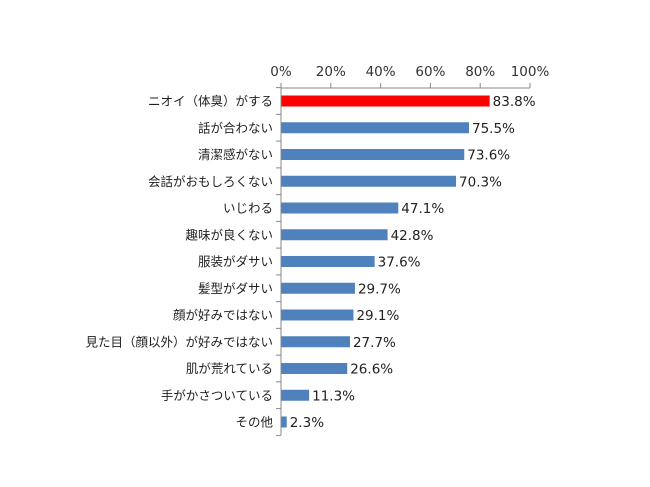  Describe the element at coordinates (374, 343) in the screenshot. I see `value-label: 27.7%` at that location.